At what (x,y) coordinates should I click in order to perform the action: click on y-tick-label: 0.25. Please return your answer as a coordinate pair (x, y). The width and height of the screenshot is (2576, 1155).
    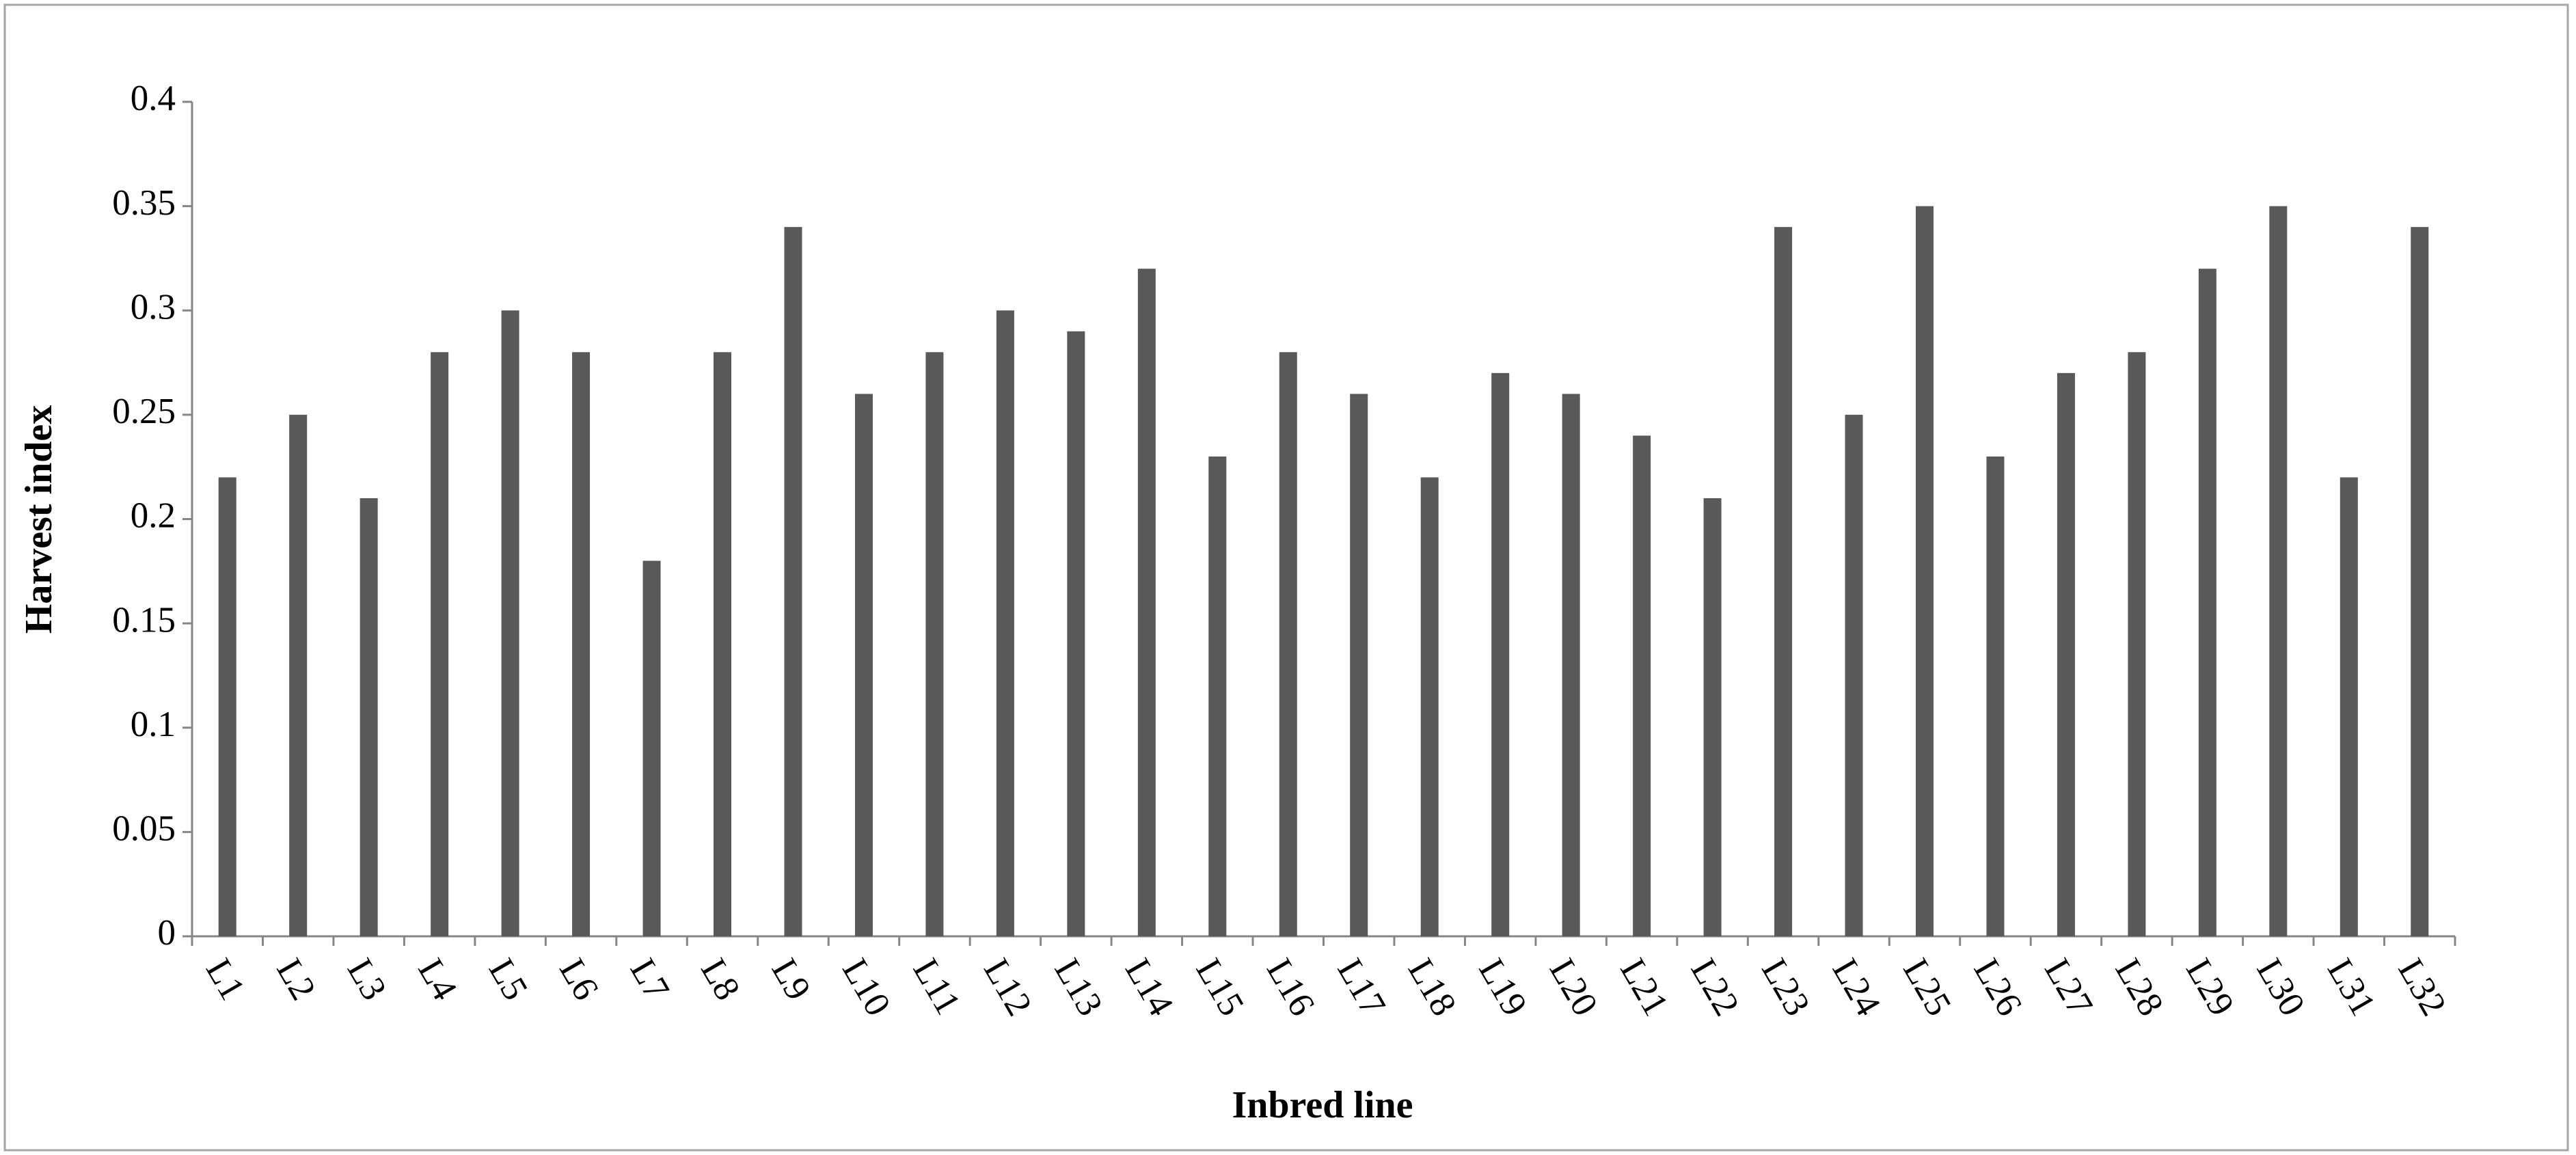
    Looking at the image, I should click on (144, 411).